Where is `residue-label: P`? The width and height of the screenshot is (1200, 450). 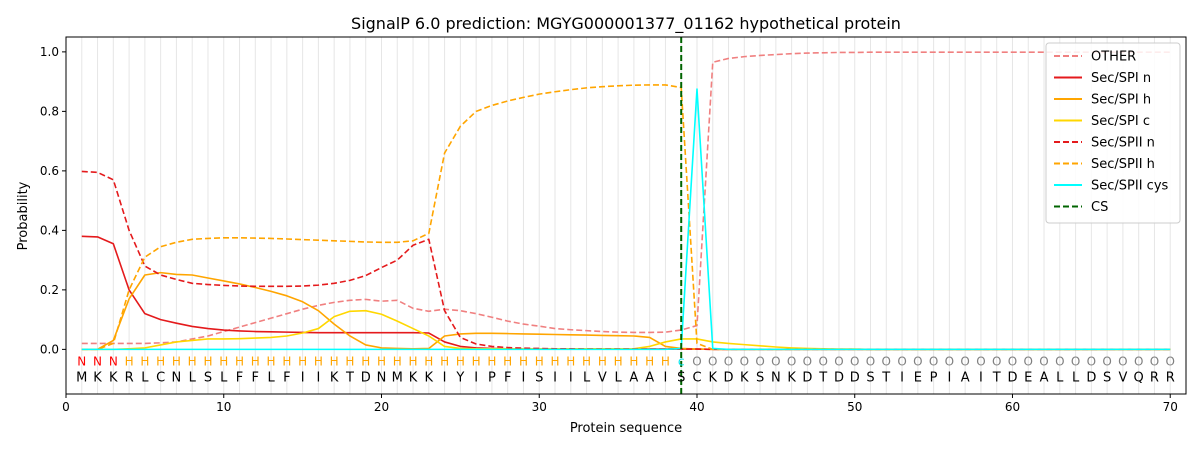
residue-label: P is located at coordinates (934, 378).